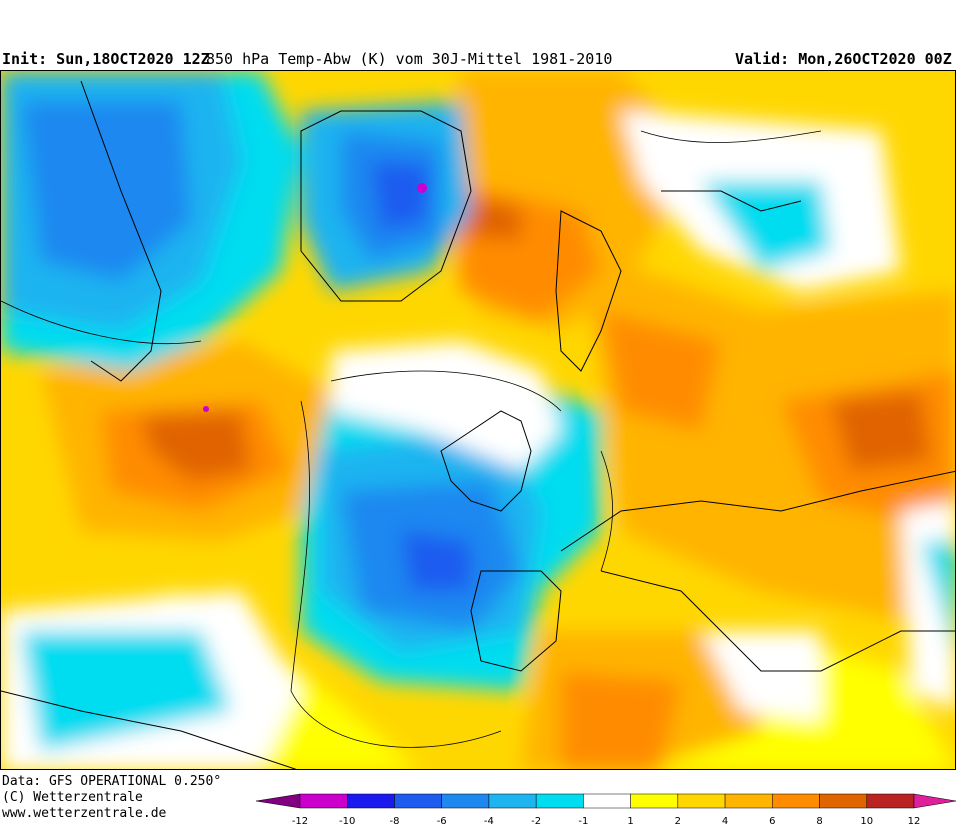  What do you see at coordinates (72, 797) in the screenshot?
I see `copyright: (C) Wetterzentrale` at bounding box center [72, 797].